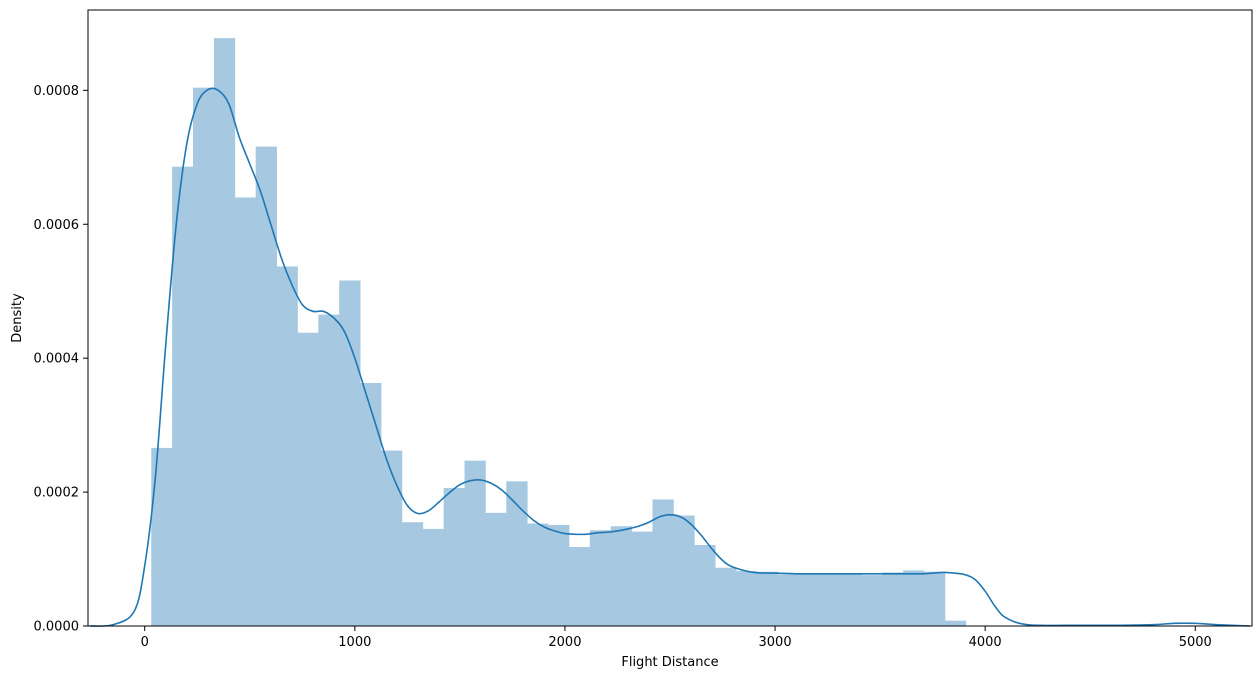  I want to click on y-tick-label: 0.0004, so click(57, 359).